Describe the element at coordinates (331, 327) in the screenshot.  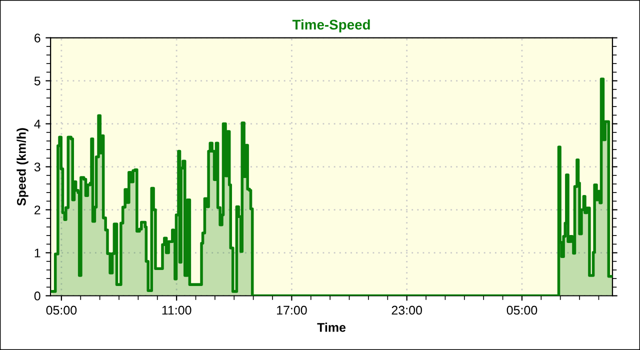
I see `x-axis-title: Time` at that location.